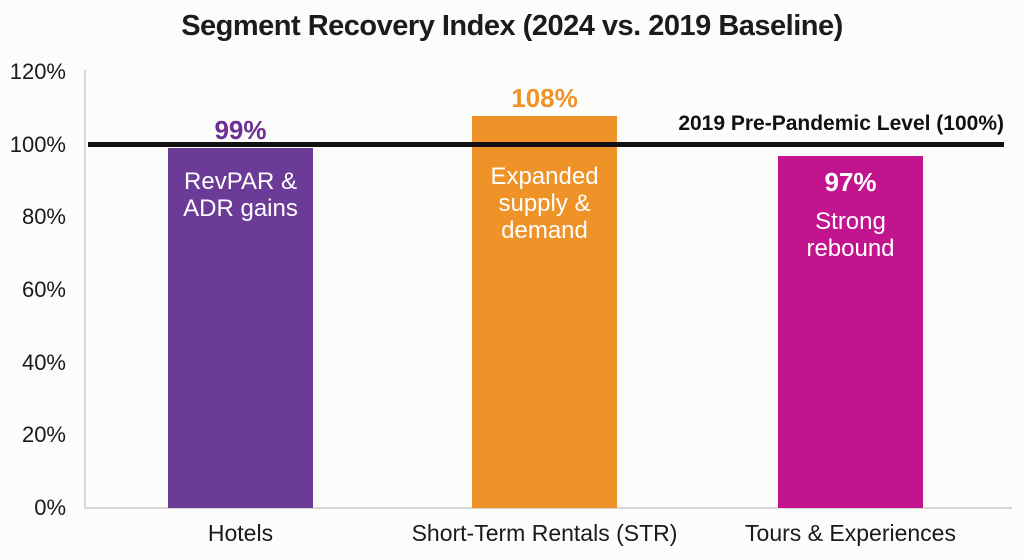  Describe the element at coordinates (850, 181) in the screenshot. I see `bar-value-label: 97%` at that location.